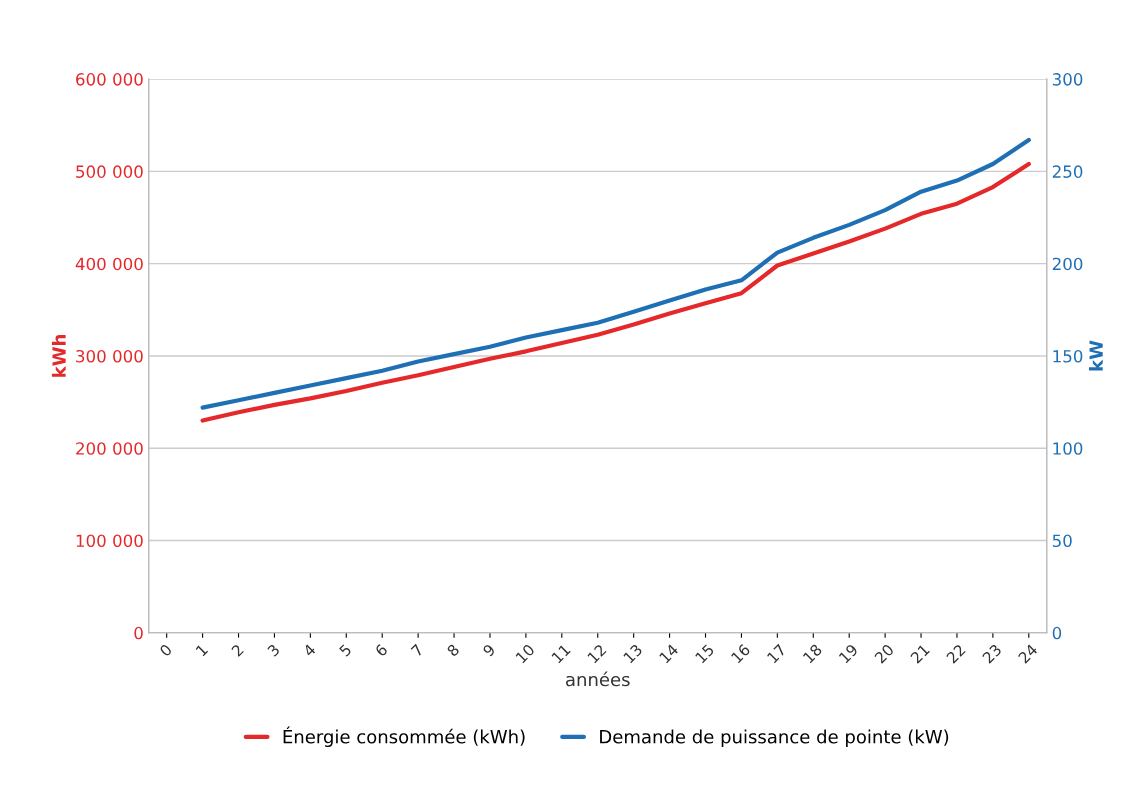 This screenshot has height=791, width=1144. Describe the element at coordinates (812, 653) in the screenshot. I see `x-tick-label: 18` at that location.